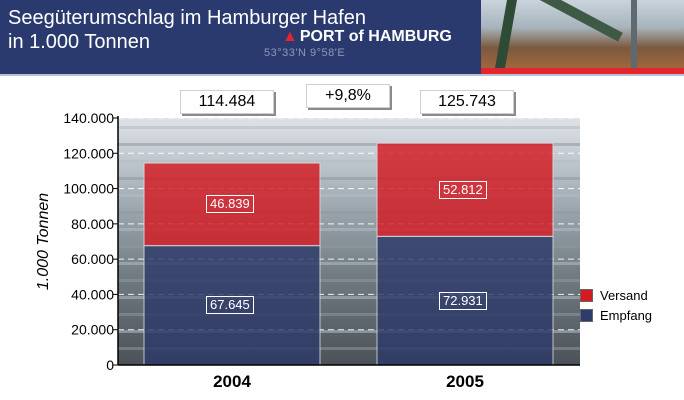 The height and width of the screenshot is (400, 684). What do you see at coordinates (375, 36) in the screenshot?
I see `logo-text: PORT of HAMBURG` at bounding box center [375, 36].